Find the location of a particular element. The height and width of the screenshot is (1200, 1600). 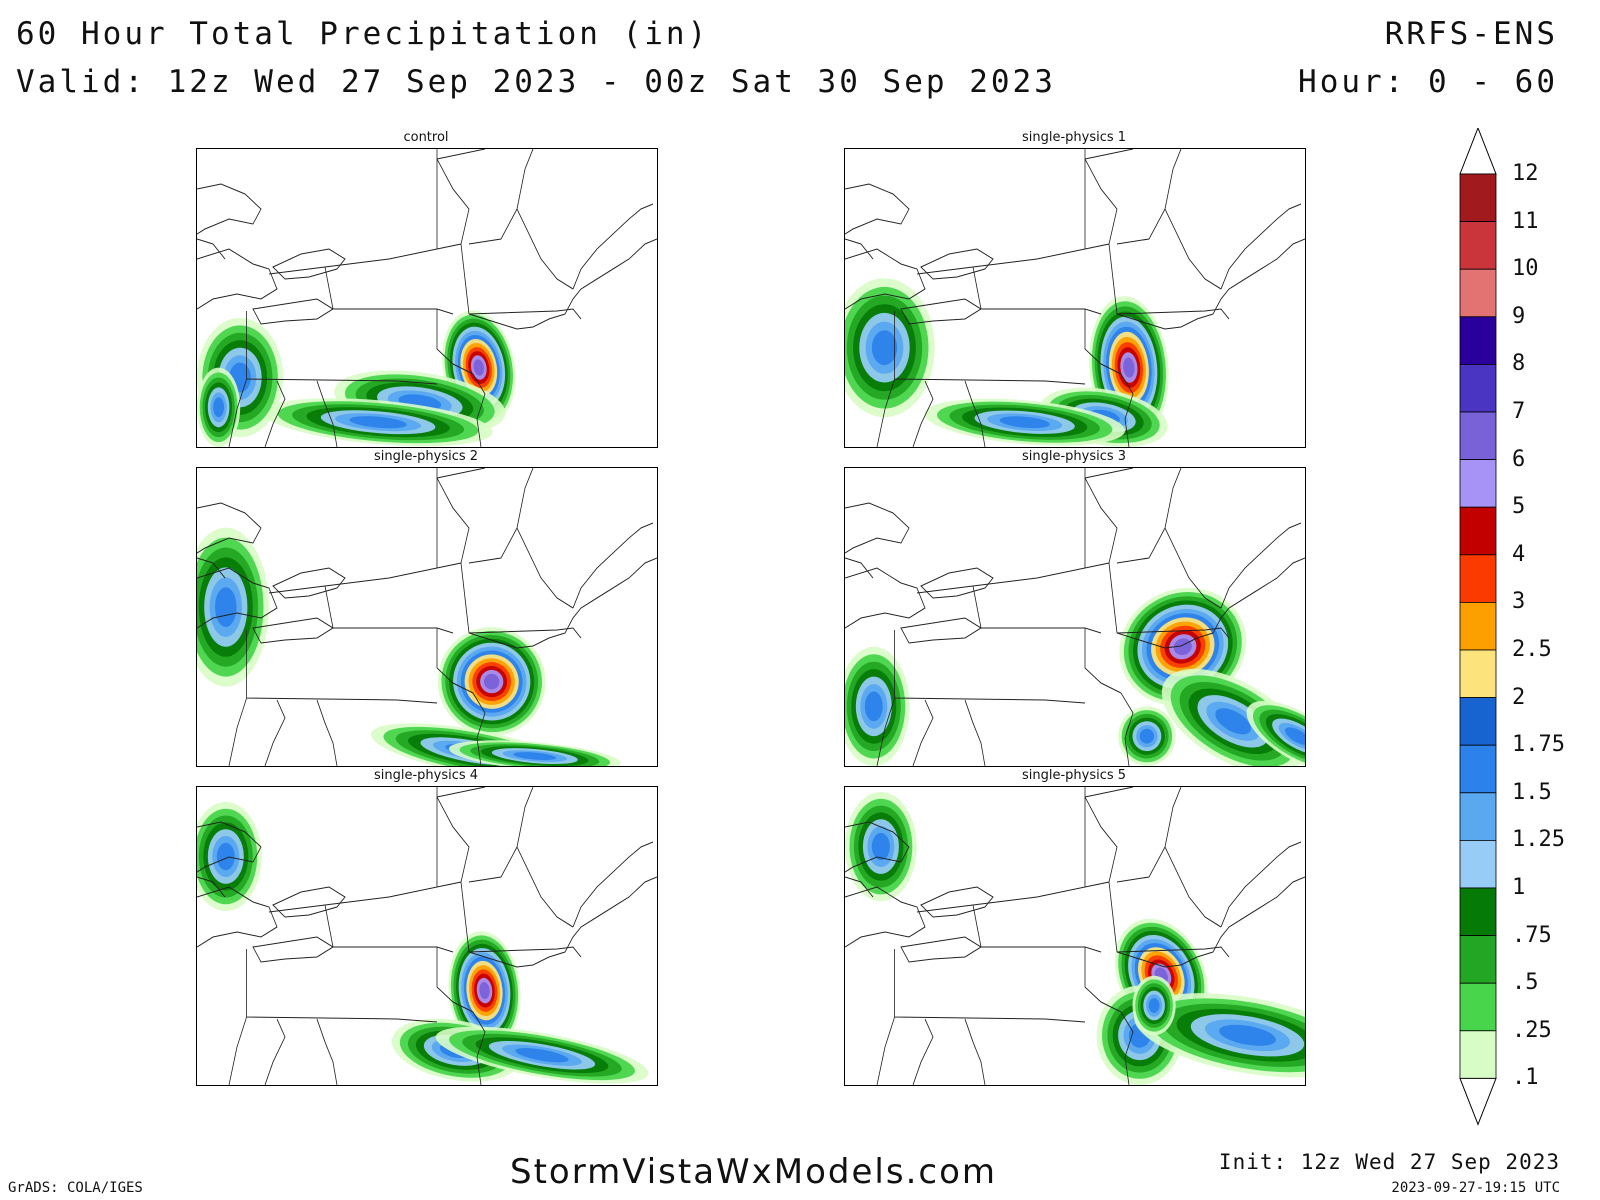

colorbar-label: 1.5 is located at coordinates (1532, 792).